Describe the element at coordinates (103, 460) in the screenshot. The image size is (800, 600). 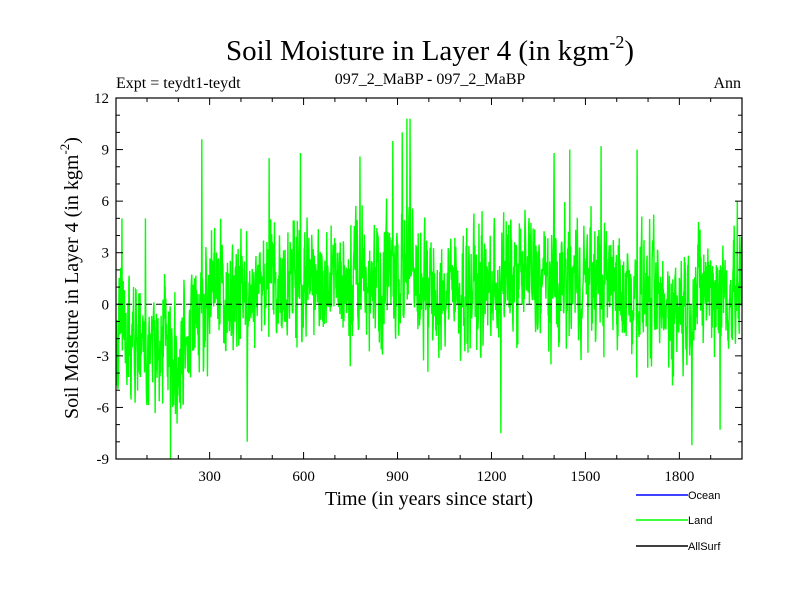
I see `y-tick-label: -9` at that location.